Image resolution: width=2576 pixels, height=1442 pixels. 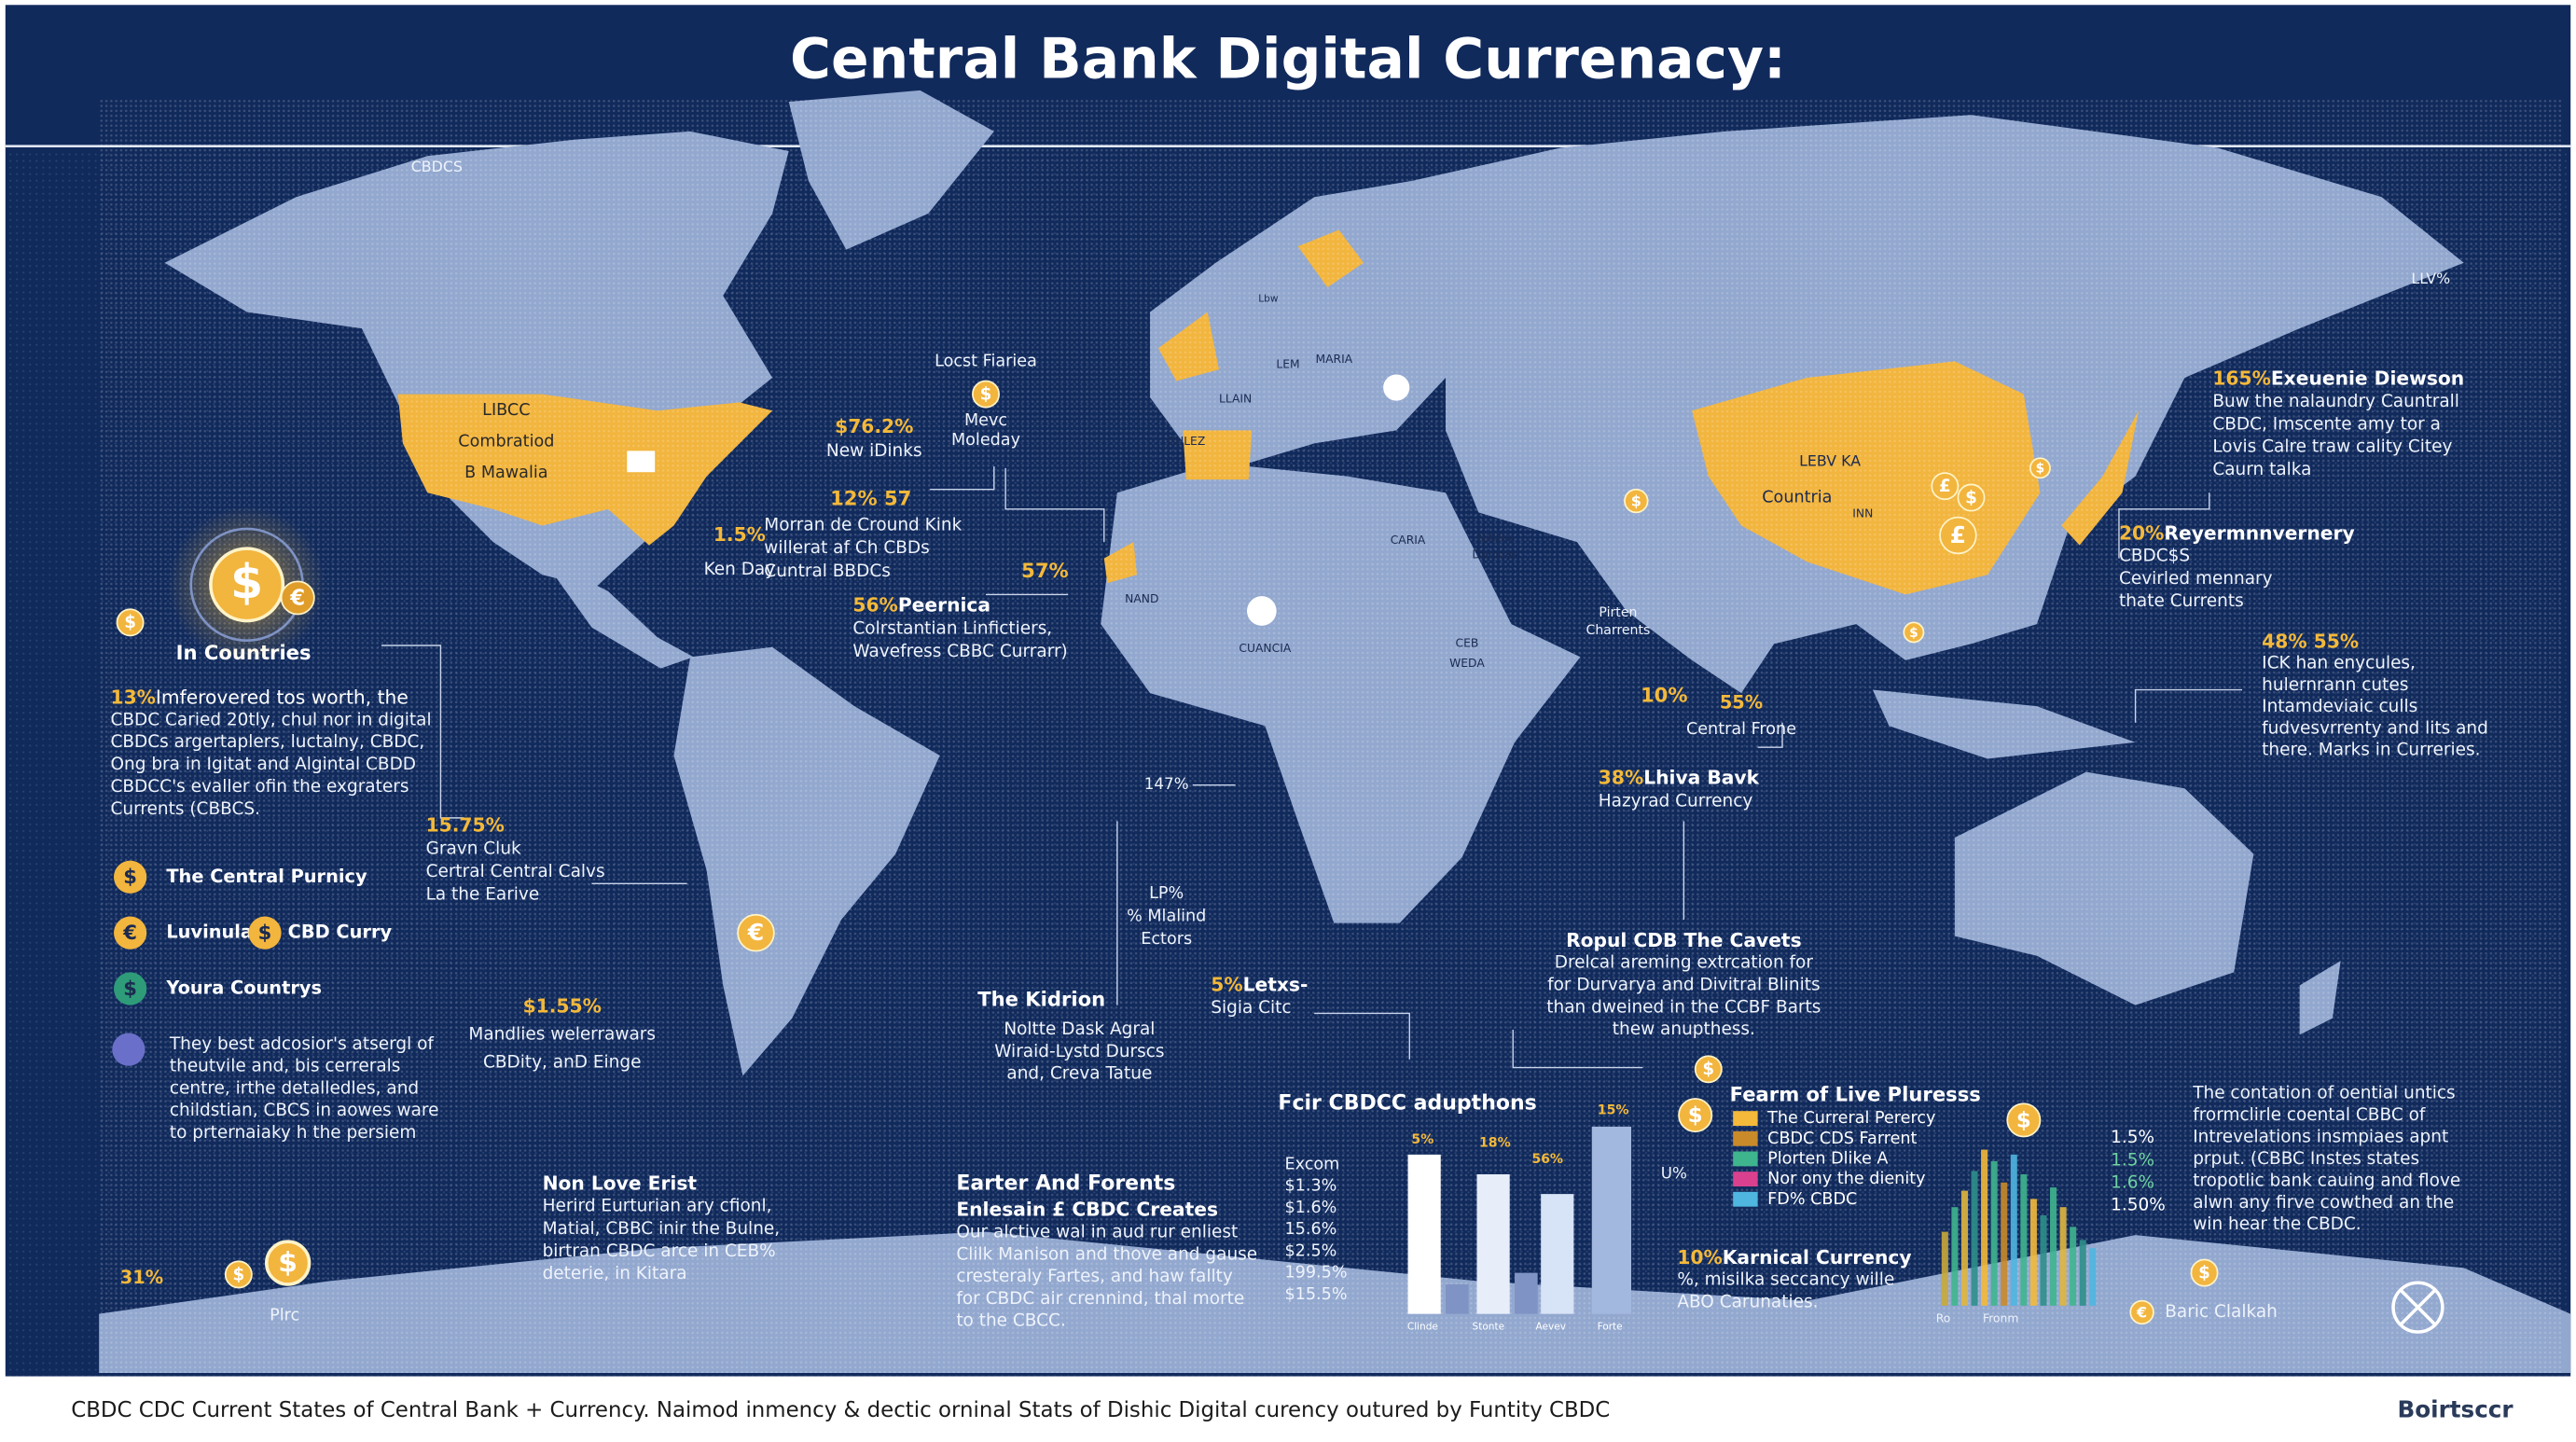 I want to click on key-label: FD% CBDC, so click(x=1812, y=1199).